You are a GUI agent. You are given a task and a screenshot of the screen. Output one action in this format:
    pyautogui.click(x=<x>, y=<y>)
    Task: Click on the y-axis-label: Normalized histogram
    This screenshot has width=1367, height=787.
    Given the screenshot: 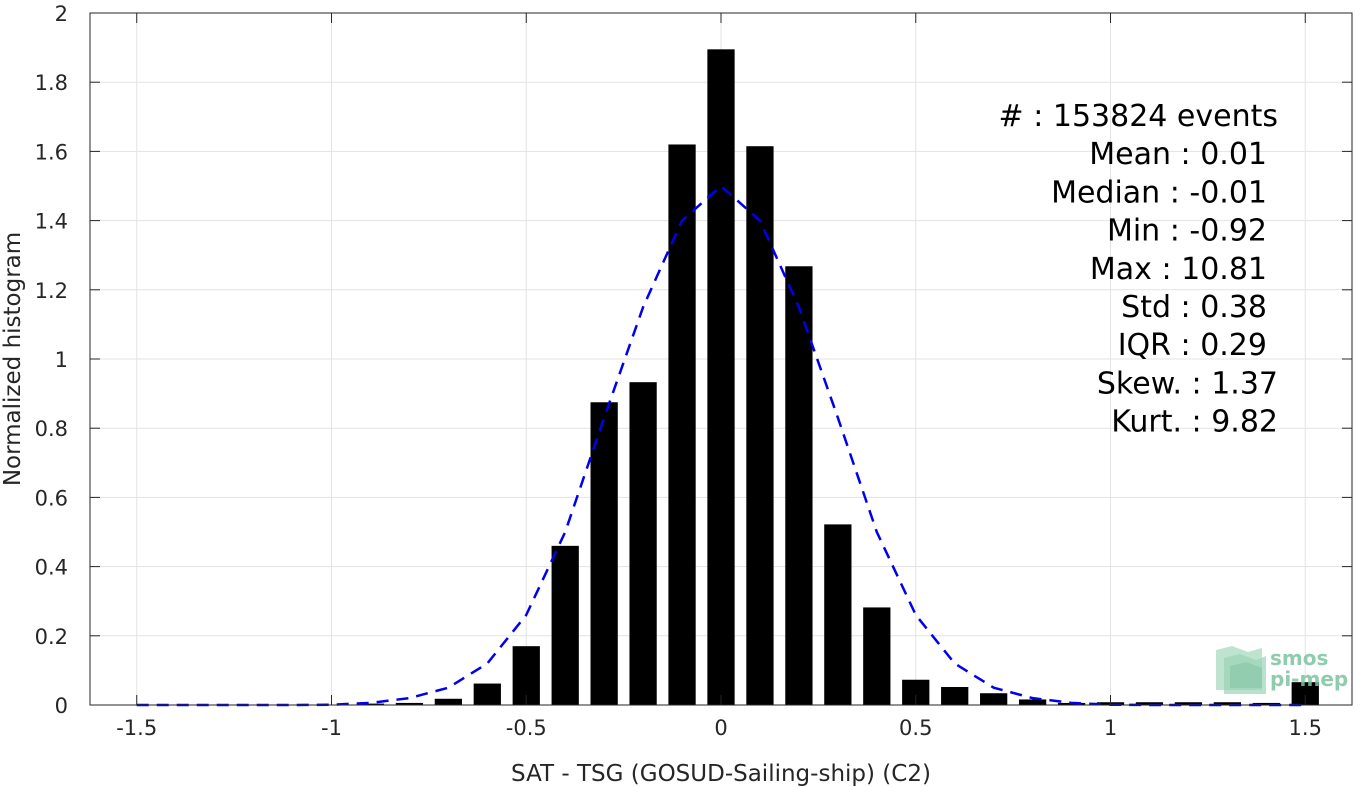 What is the action you would take?
    pyautogui.click(x=13, y=359)
    